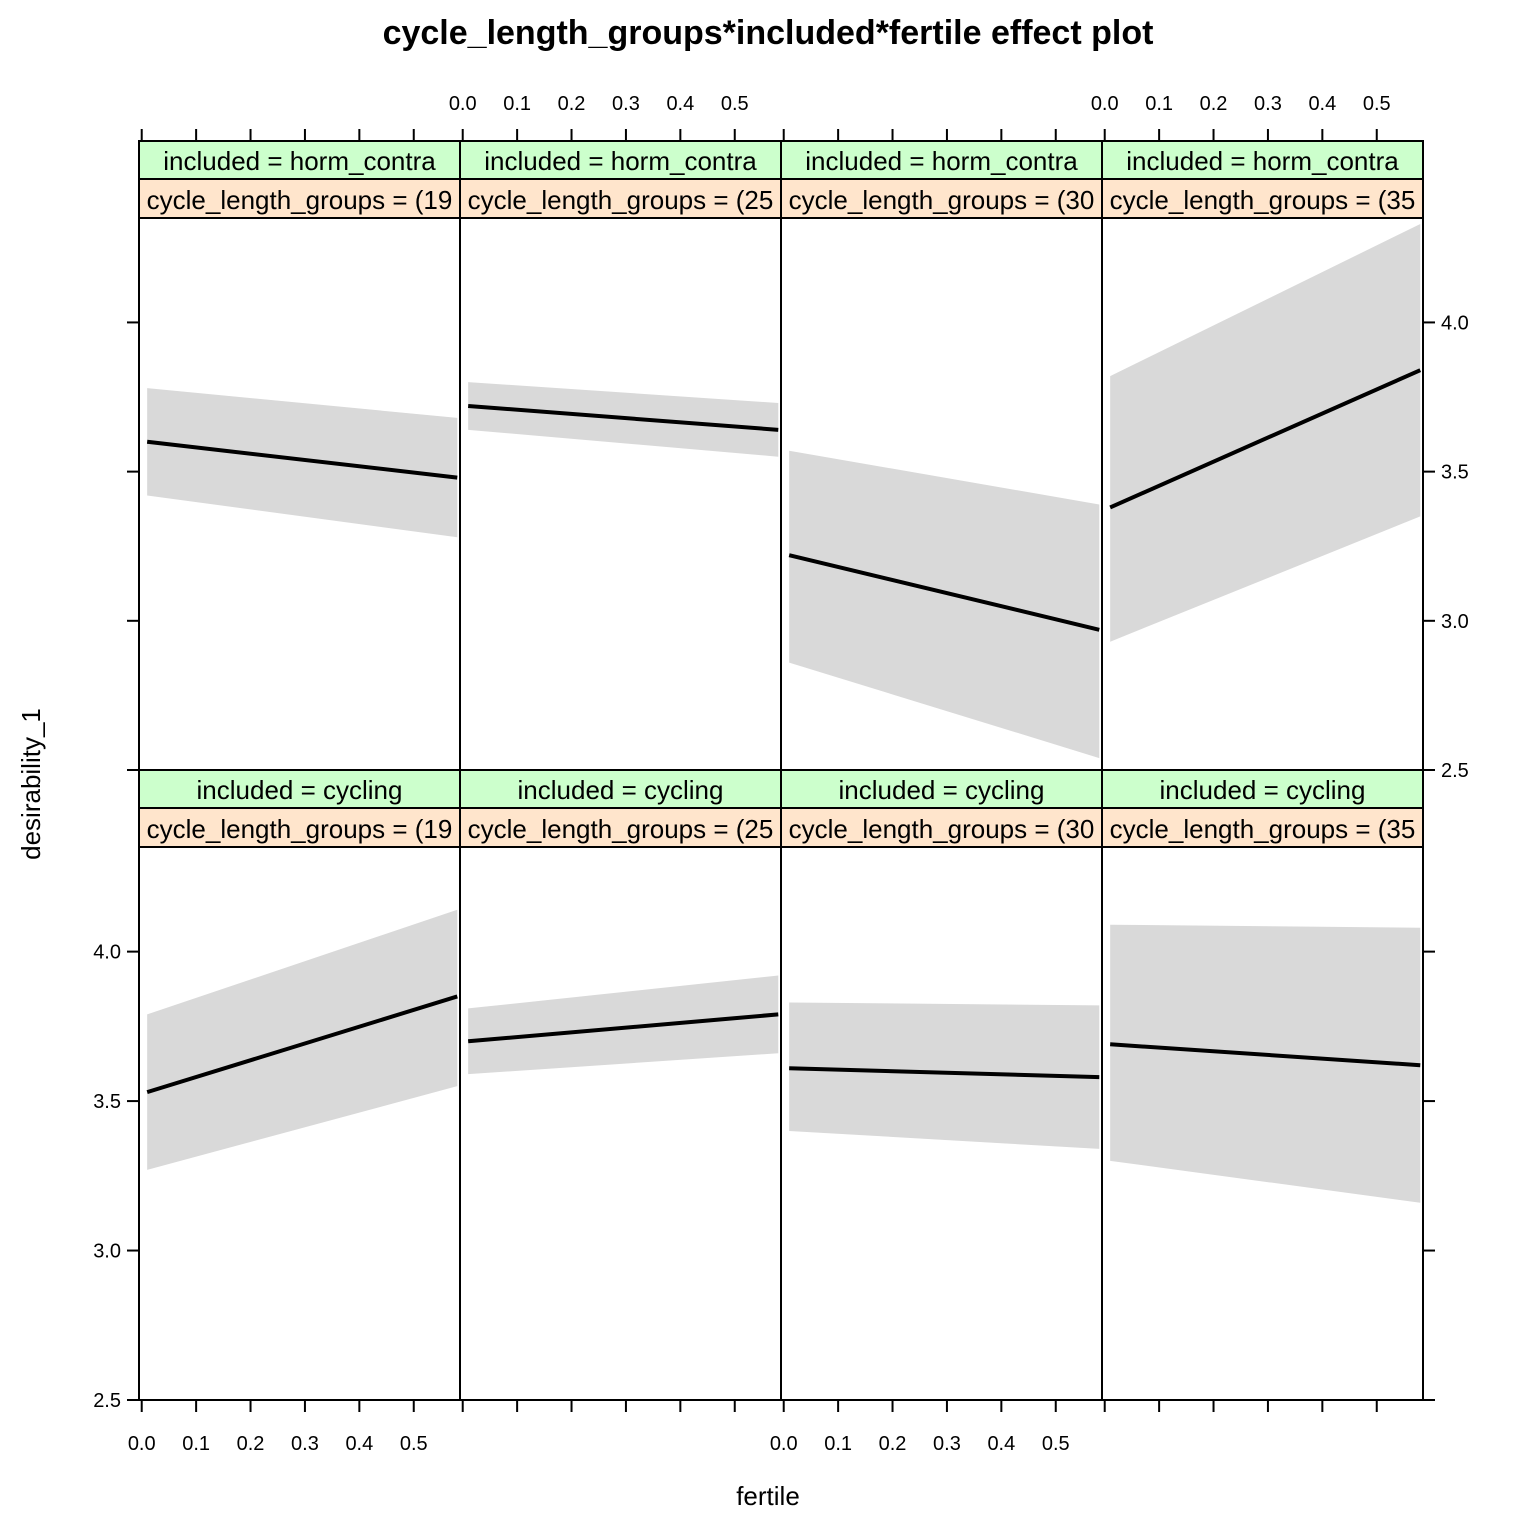 Image resolution: width=1536 pixels, height=1536 pixels. I want to click on y-tick-label-left: 3.5, so click(107, 1102).